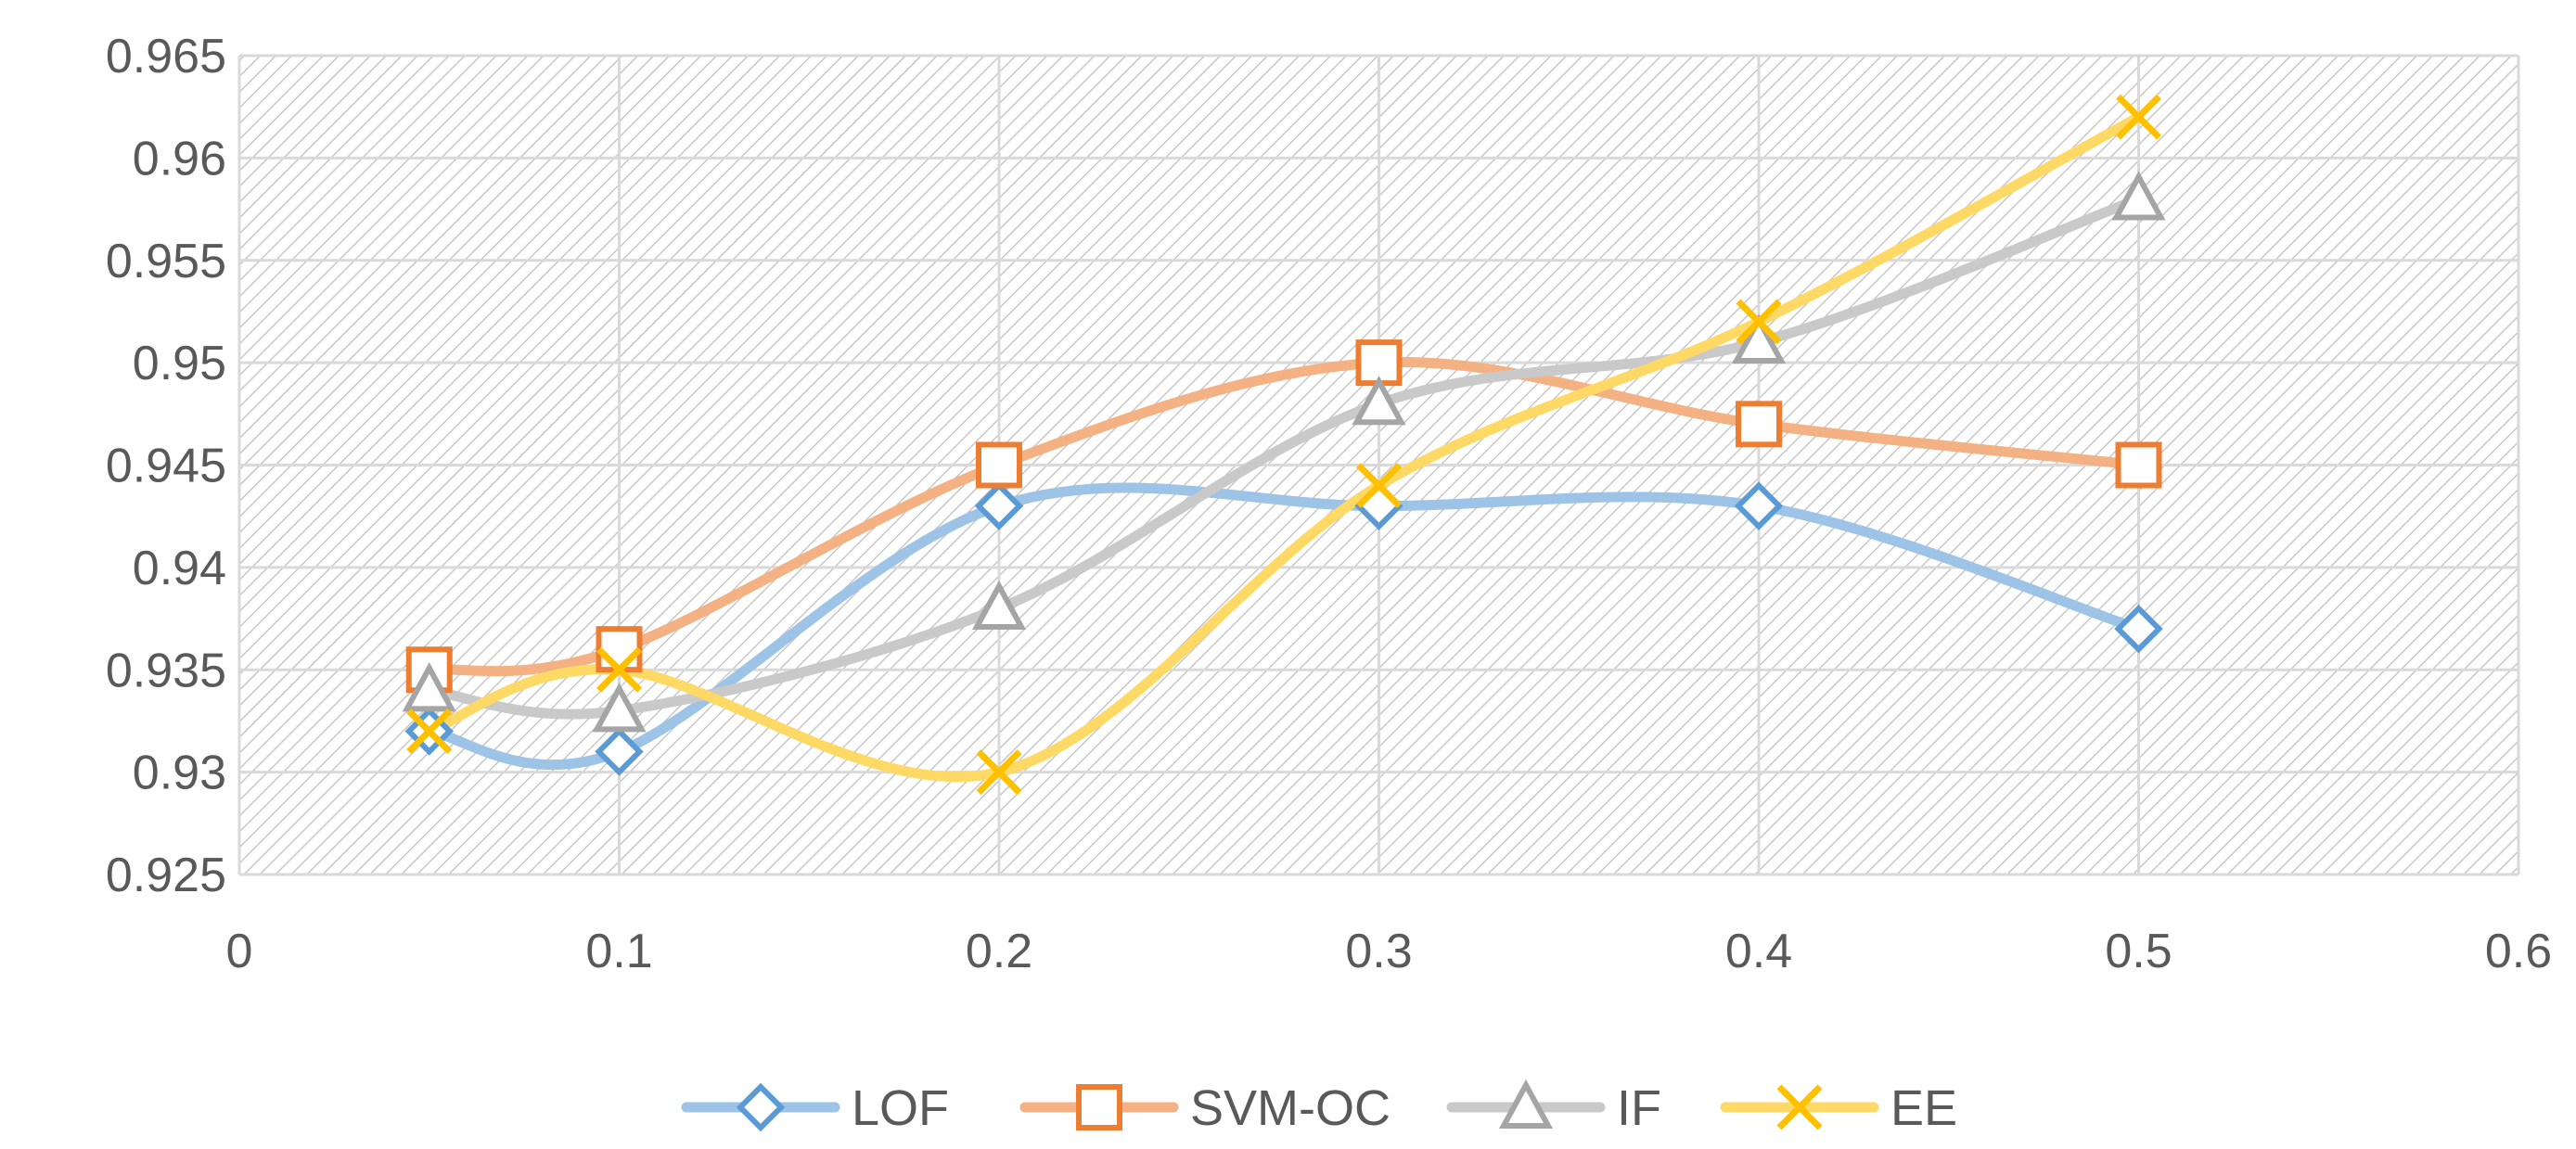 The height and width of the screenshot is (1149, 2576). I want to click on x-tick-label: 0.2, so click(999, 951).